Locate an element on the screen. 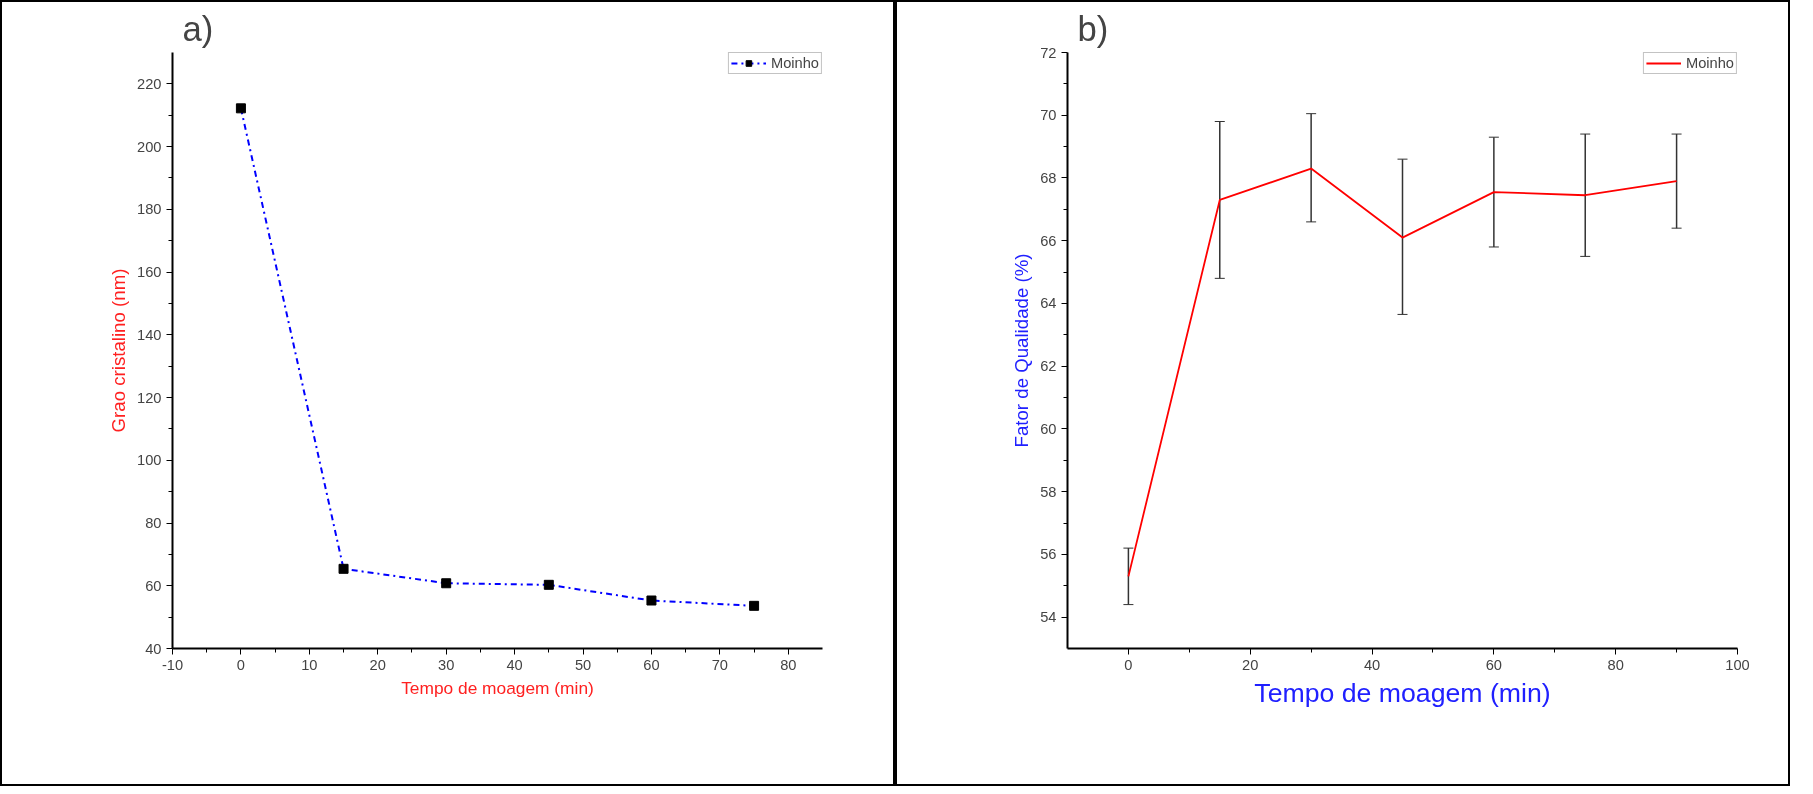  y-tick-label: 64 is located at coordinates (1048, 303).